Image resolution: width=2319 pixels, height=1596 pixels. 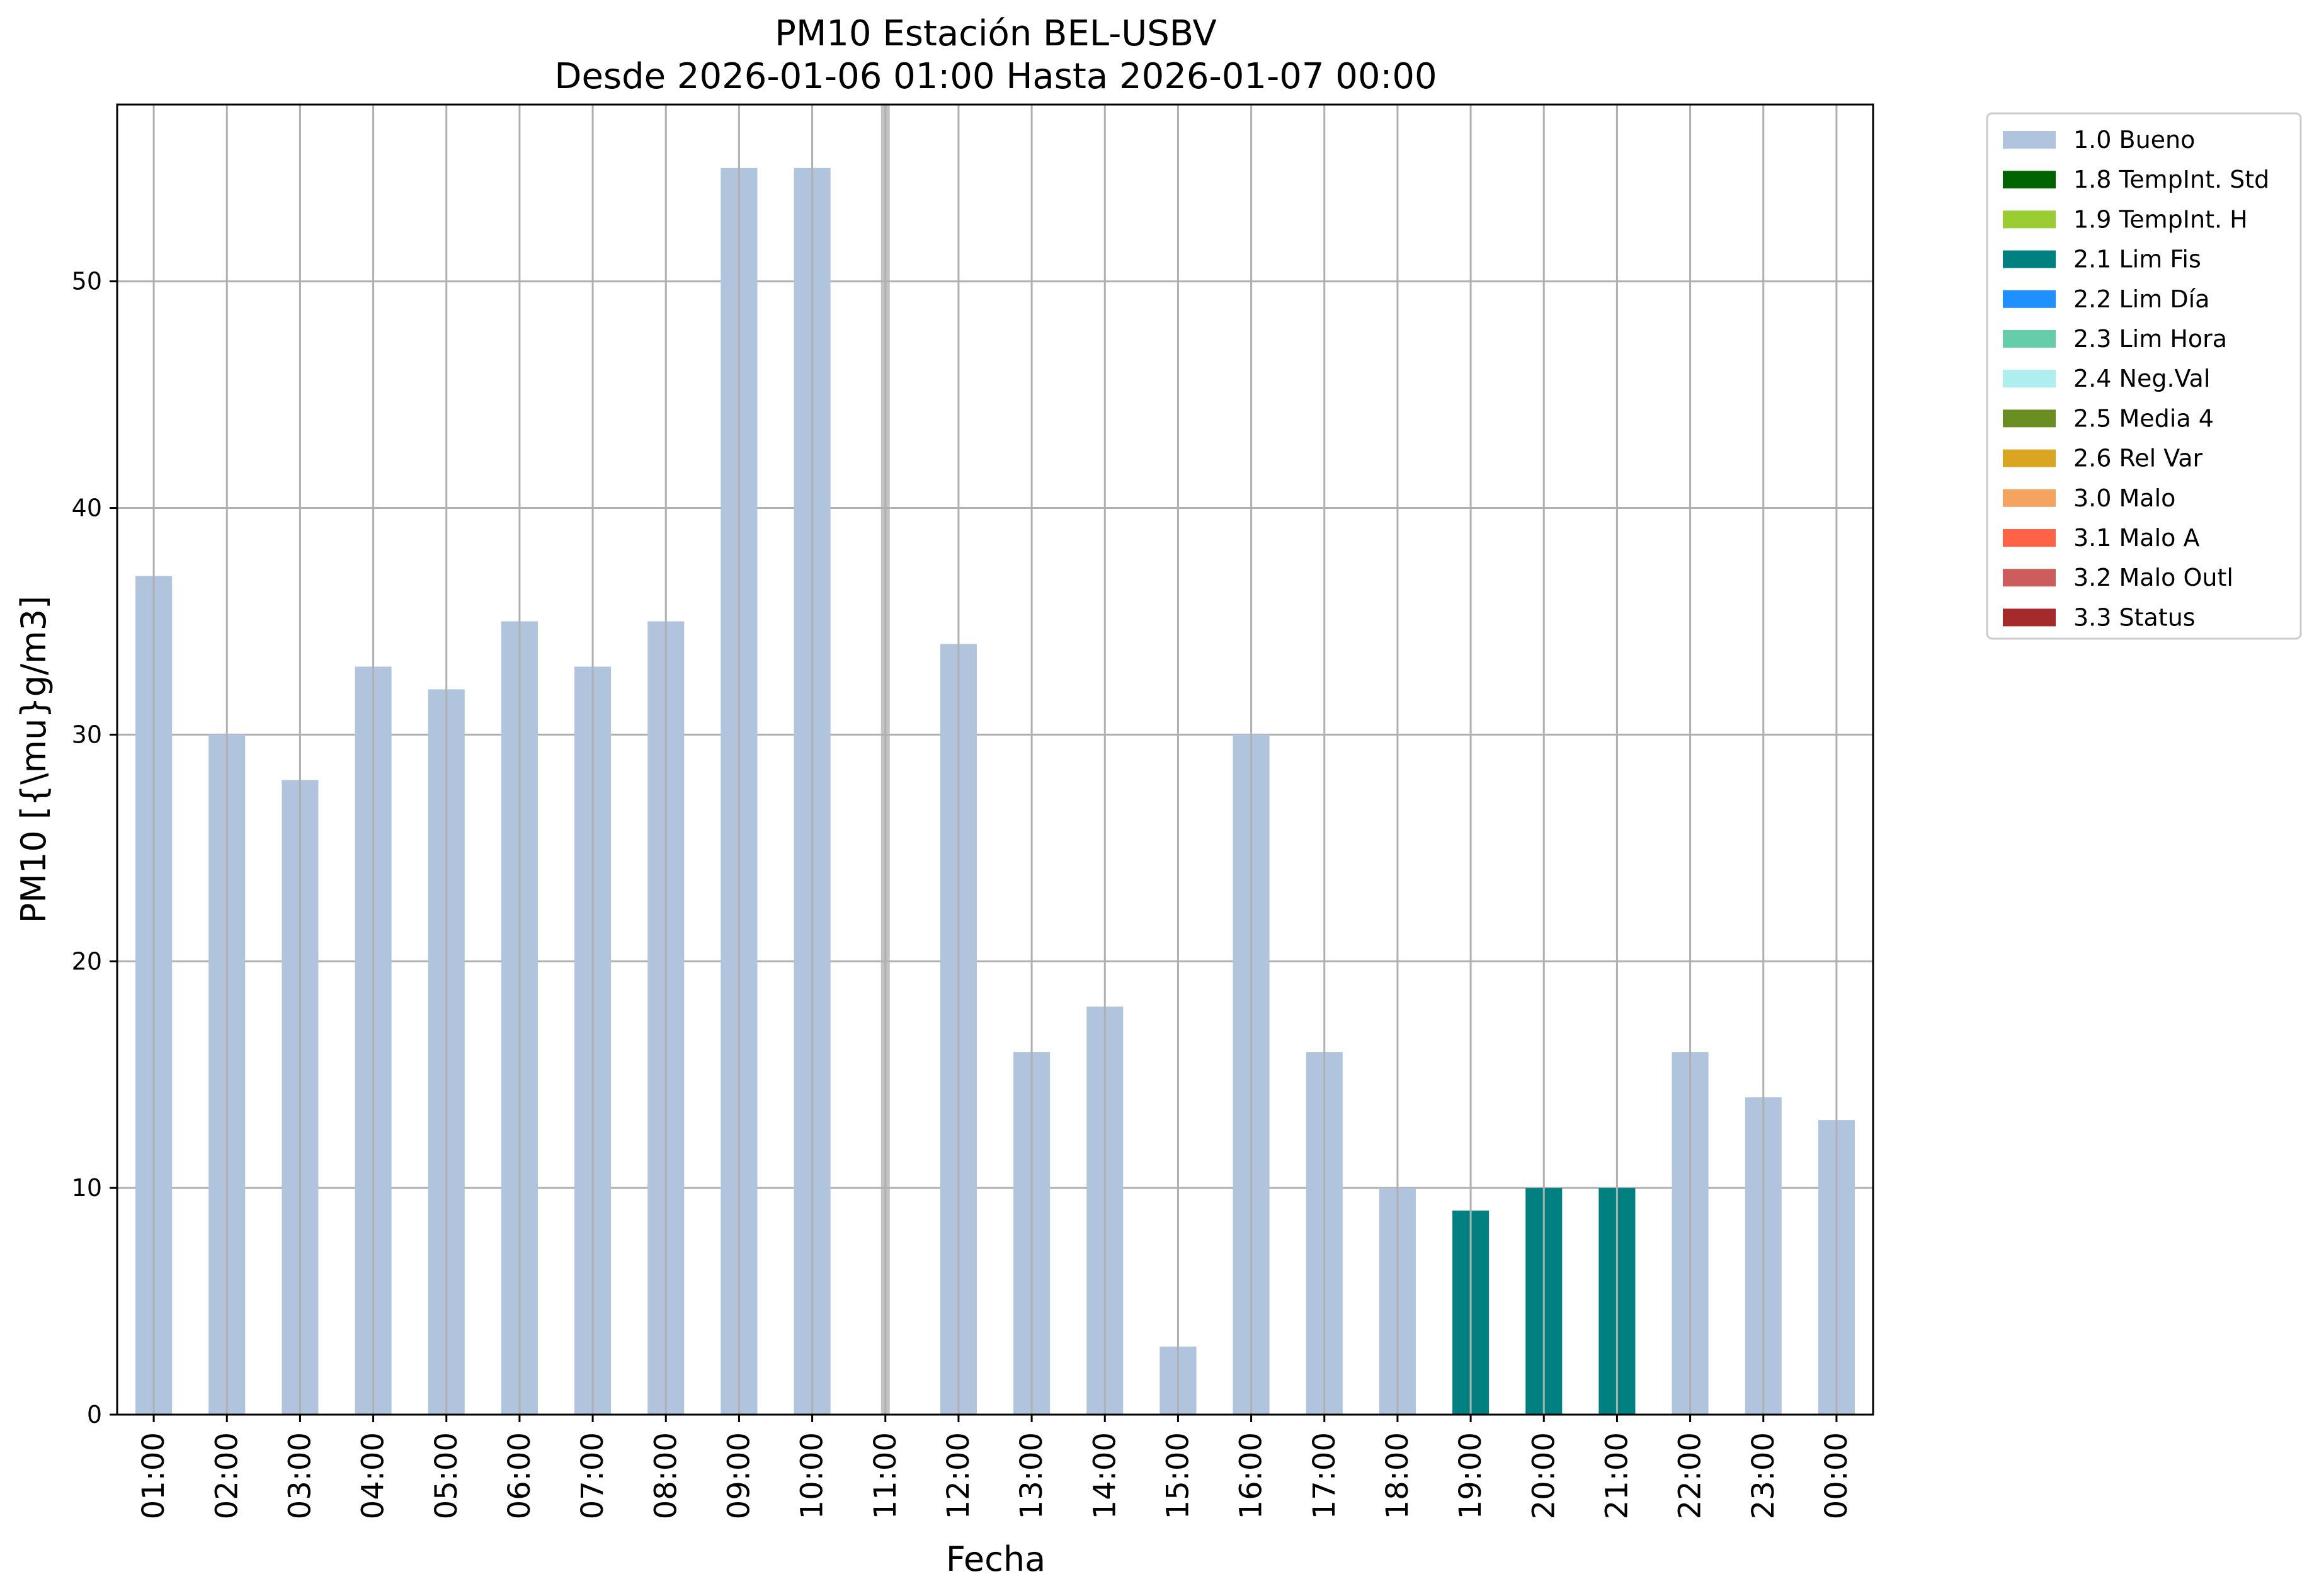 What do you see at coordinates (1543, 1475) in the screenshot?
I see `x-tick-label: 20:00` at bounding box center [1543, 1475].